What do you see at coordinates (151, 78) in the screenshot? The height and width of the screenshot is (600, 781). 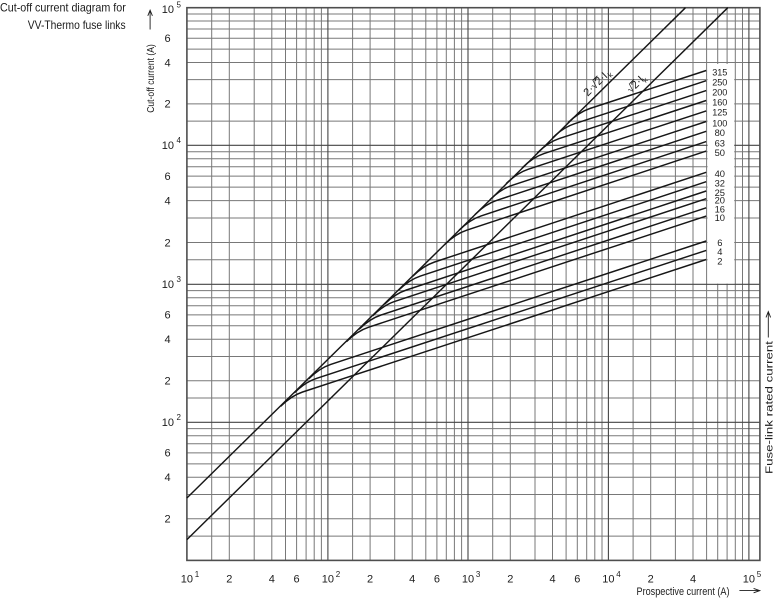 I see `svg-text: Cut-off current (A)` at bounding box center [151, 78].